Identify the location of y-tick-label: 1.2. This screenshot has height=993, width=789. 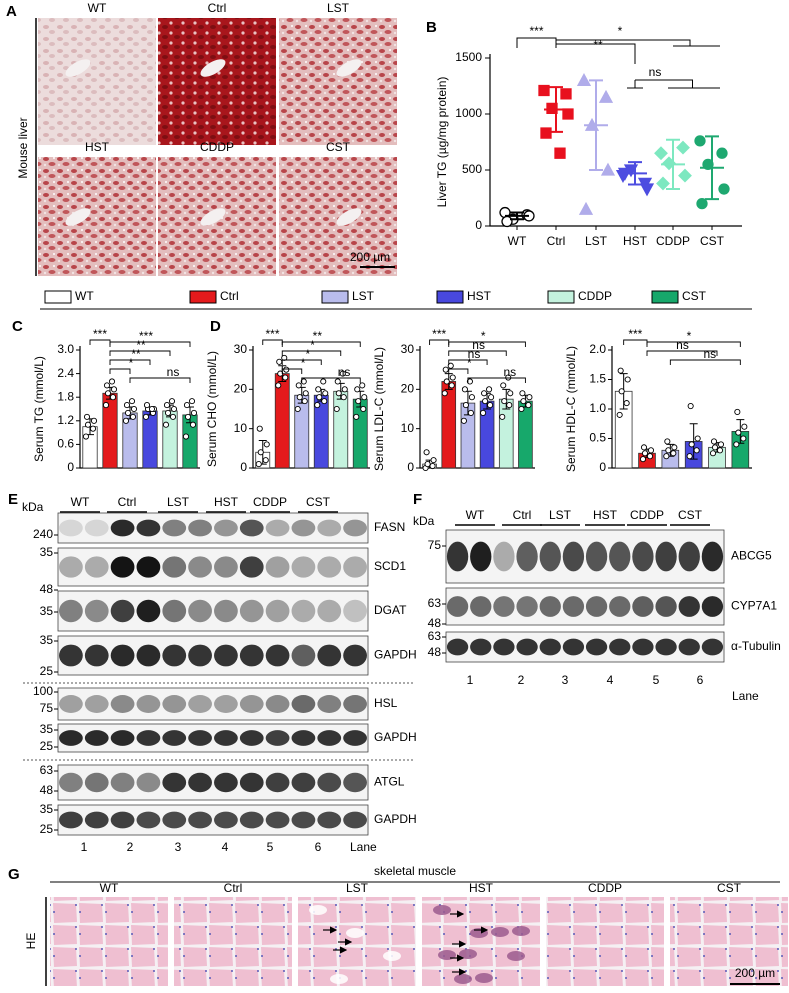
(65, 420).